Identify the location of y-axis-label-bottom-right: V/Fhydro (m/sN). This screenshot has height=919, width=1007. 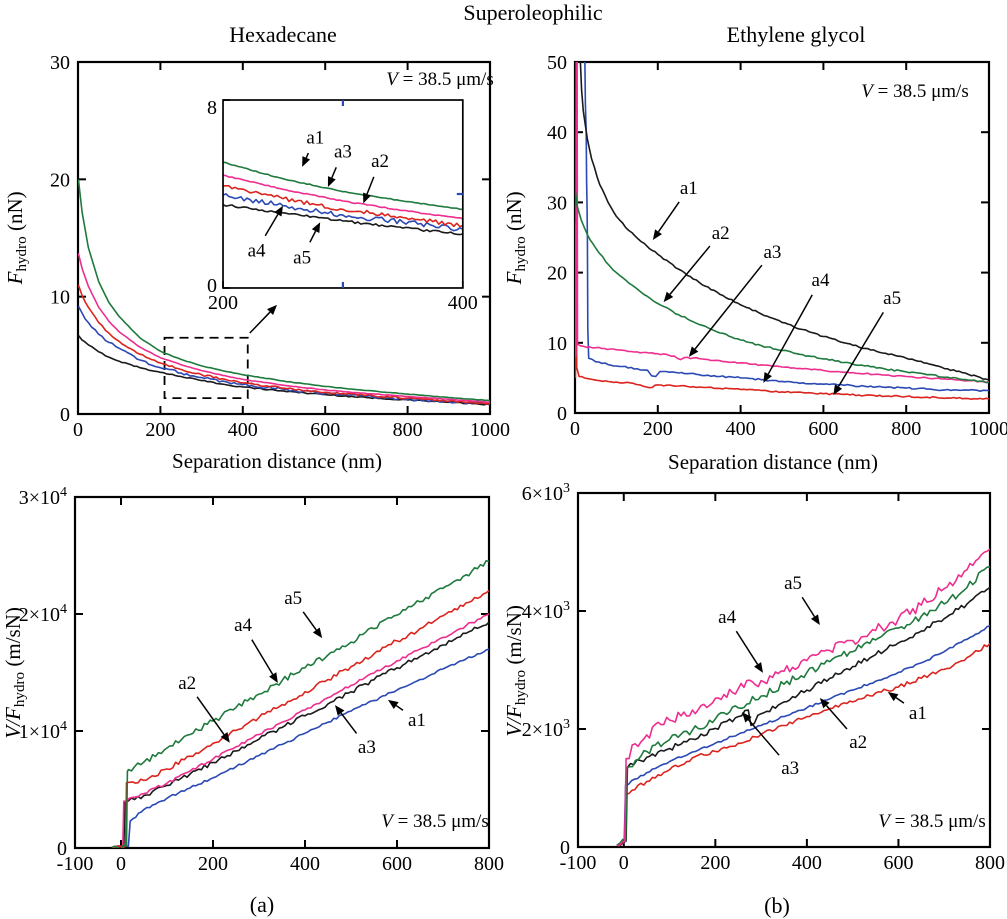
(516, 671).